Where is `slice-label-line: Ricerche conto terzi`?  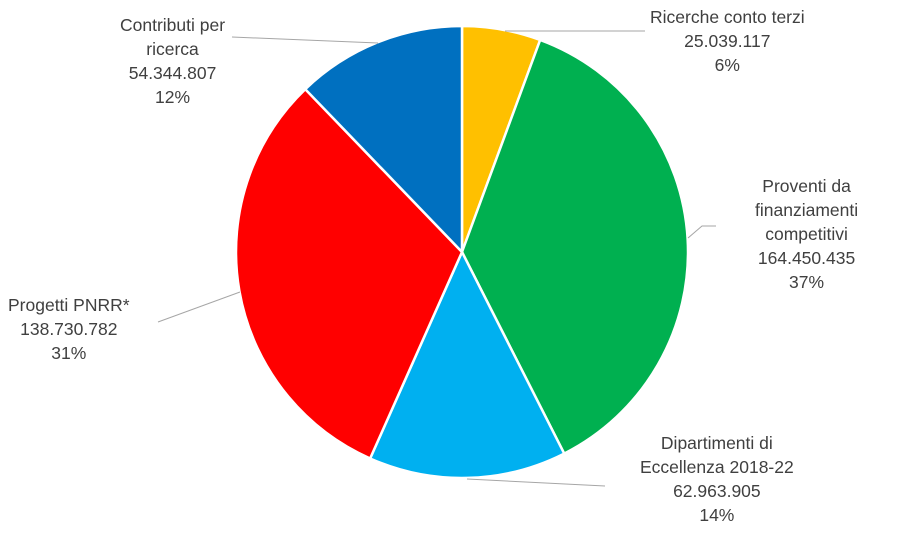
slice-label-line: Ricerche conto terzi is located at coordinates (727, 17).